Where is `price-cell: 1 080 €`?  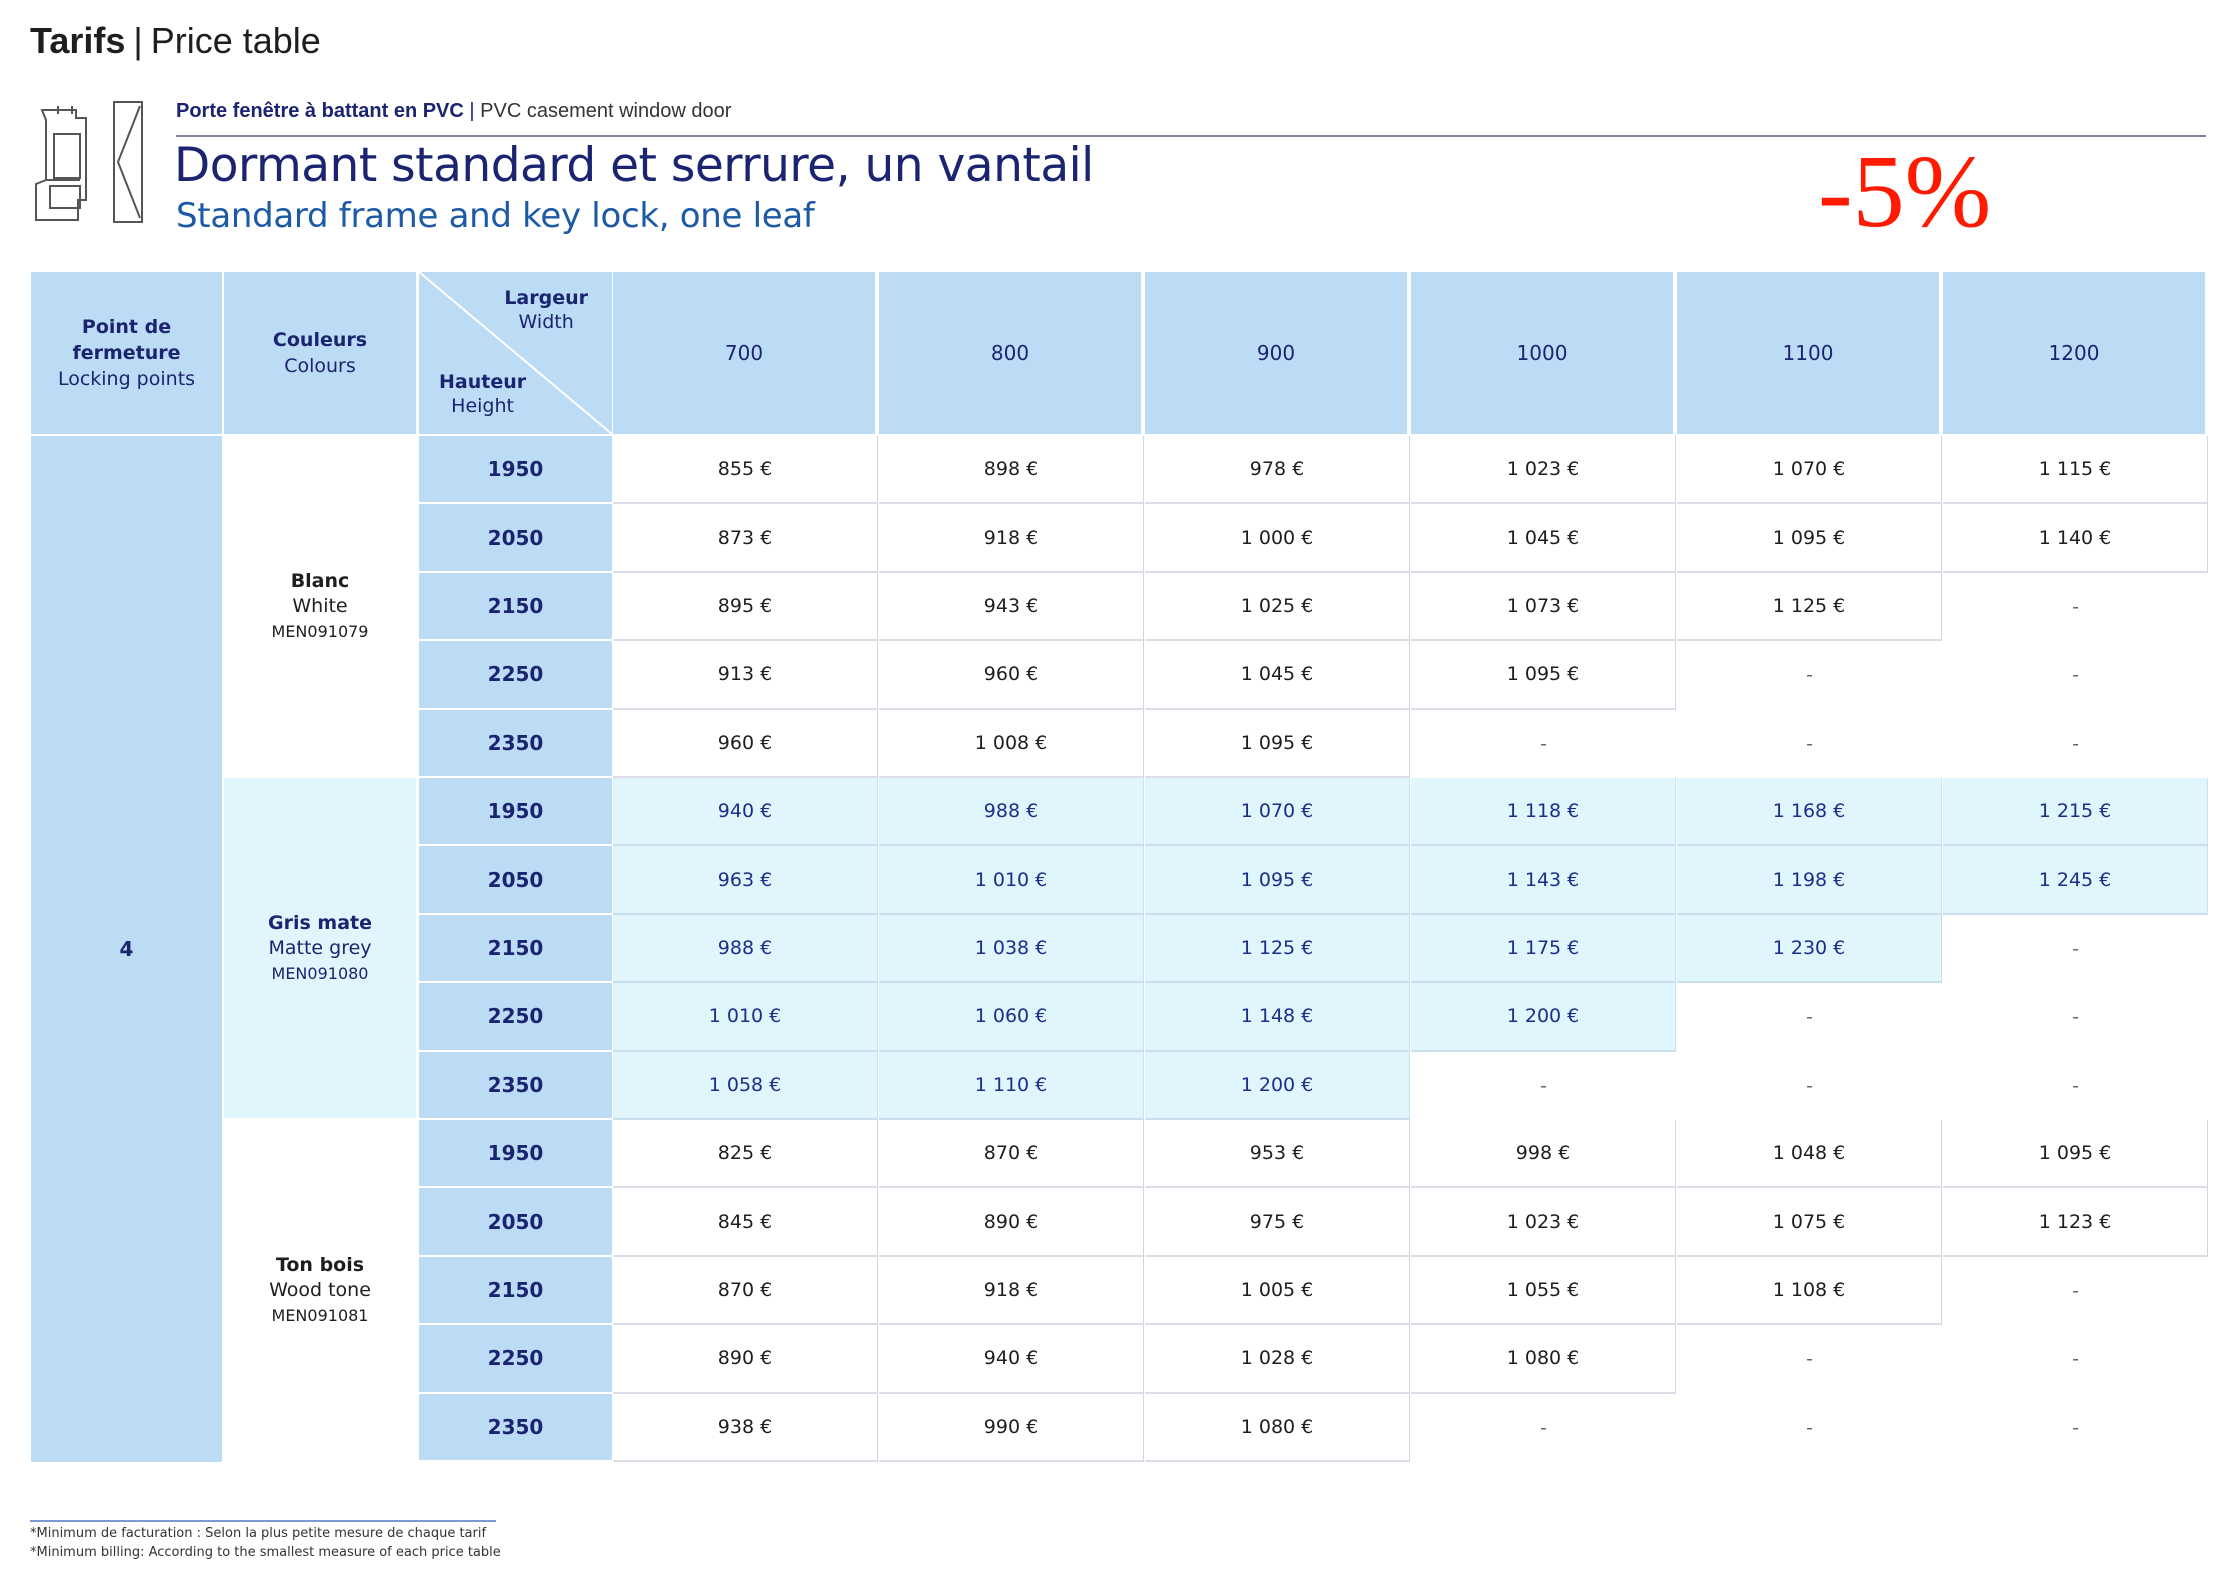 price-cell: 1 080 € is located at coordinates (1277, 1427).